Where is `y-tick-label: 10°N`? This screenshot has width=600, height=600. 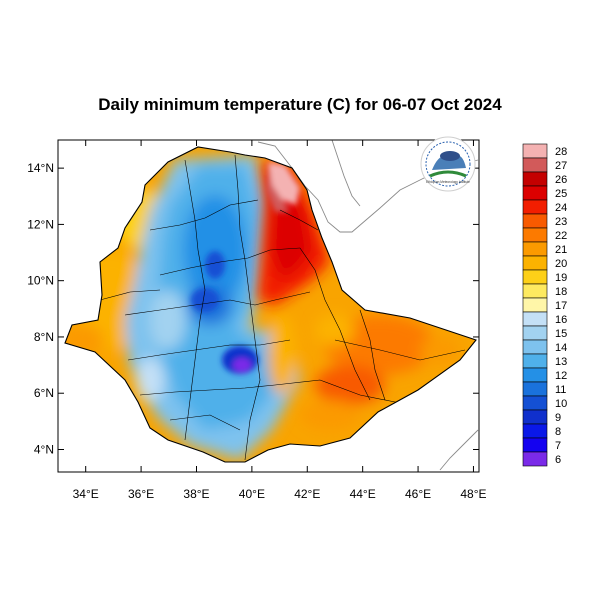 y-tick-label: 10°N is located at coordinates (40, 281).